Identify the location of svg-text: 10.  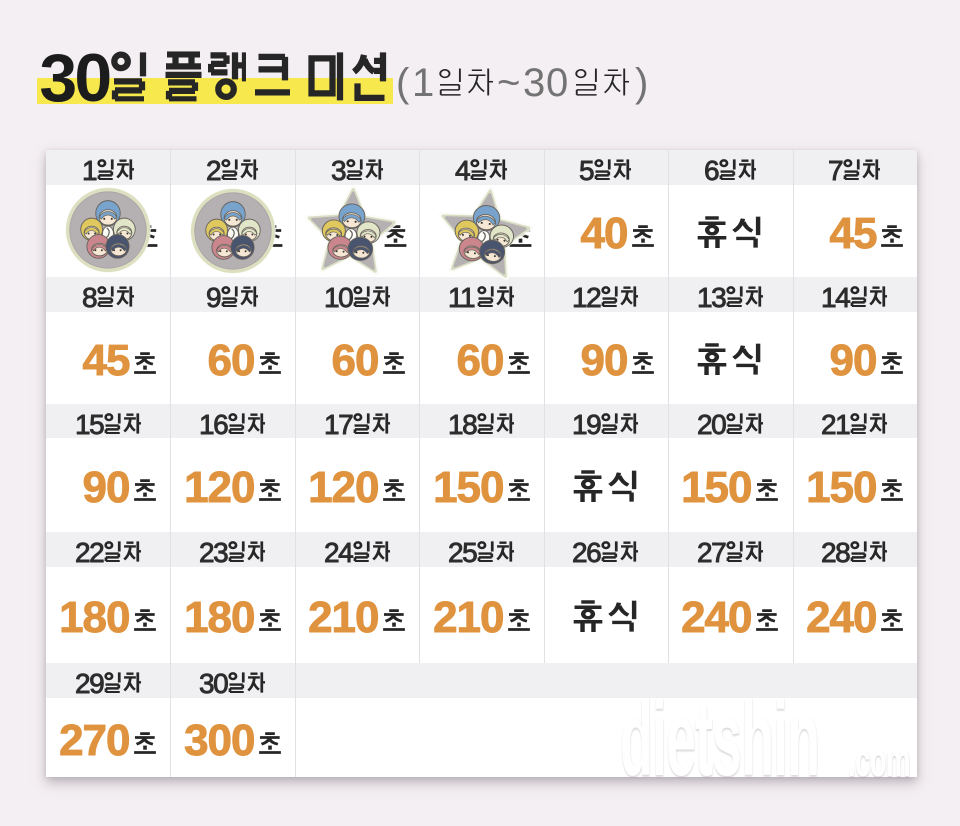
(338, 295).